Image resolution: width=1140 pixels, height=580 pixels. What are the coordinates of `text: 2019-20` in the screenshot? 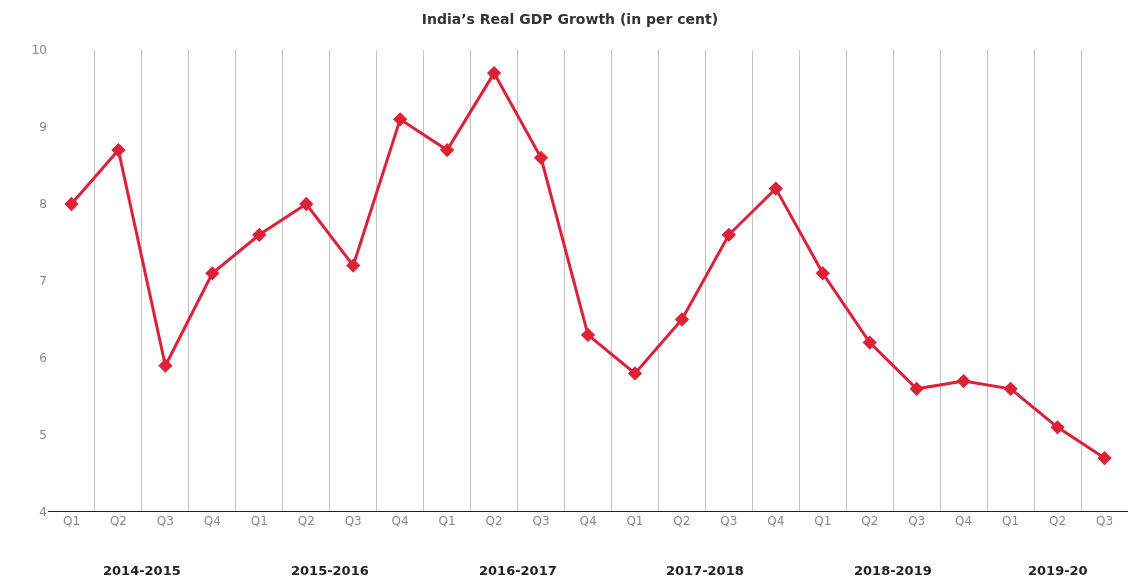 It's located at (1058, 570).